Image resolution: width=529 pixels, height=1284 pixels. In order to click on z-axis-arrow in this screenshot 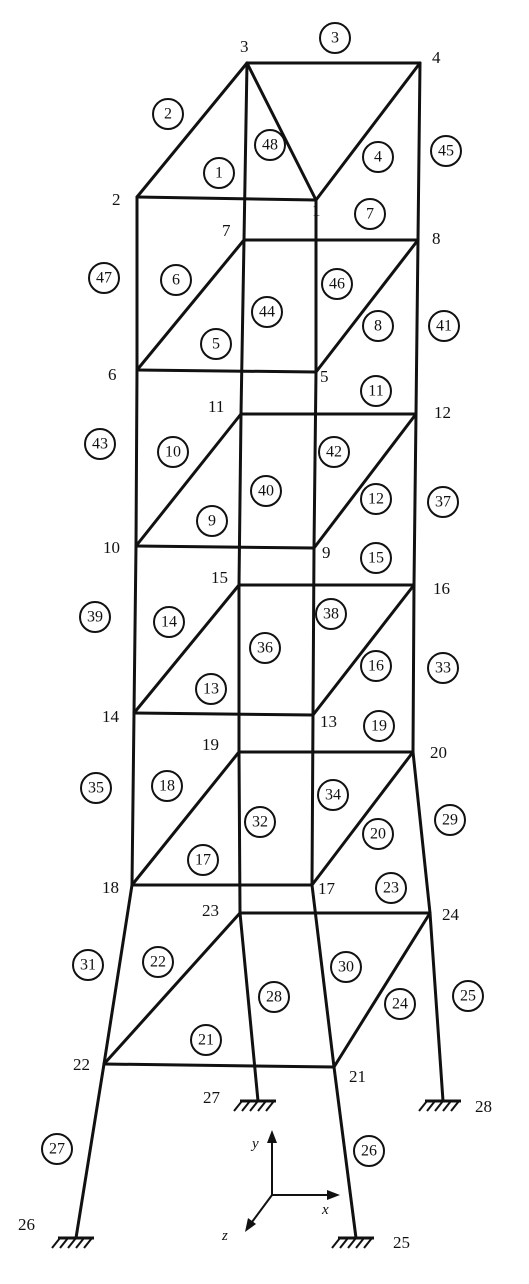, I will do `click(250, 1225)`.